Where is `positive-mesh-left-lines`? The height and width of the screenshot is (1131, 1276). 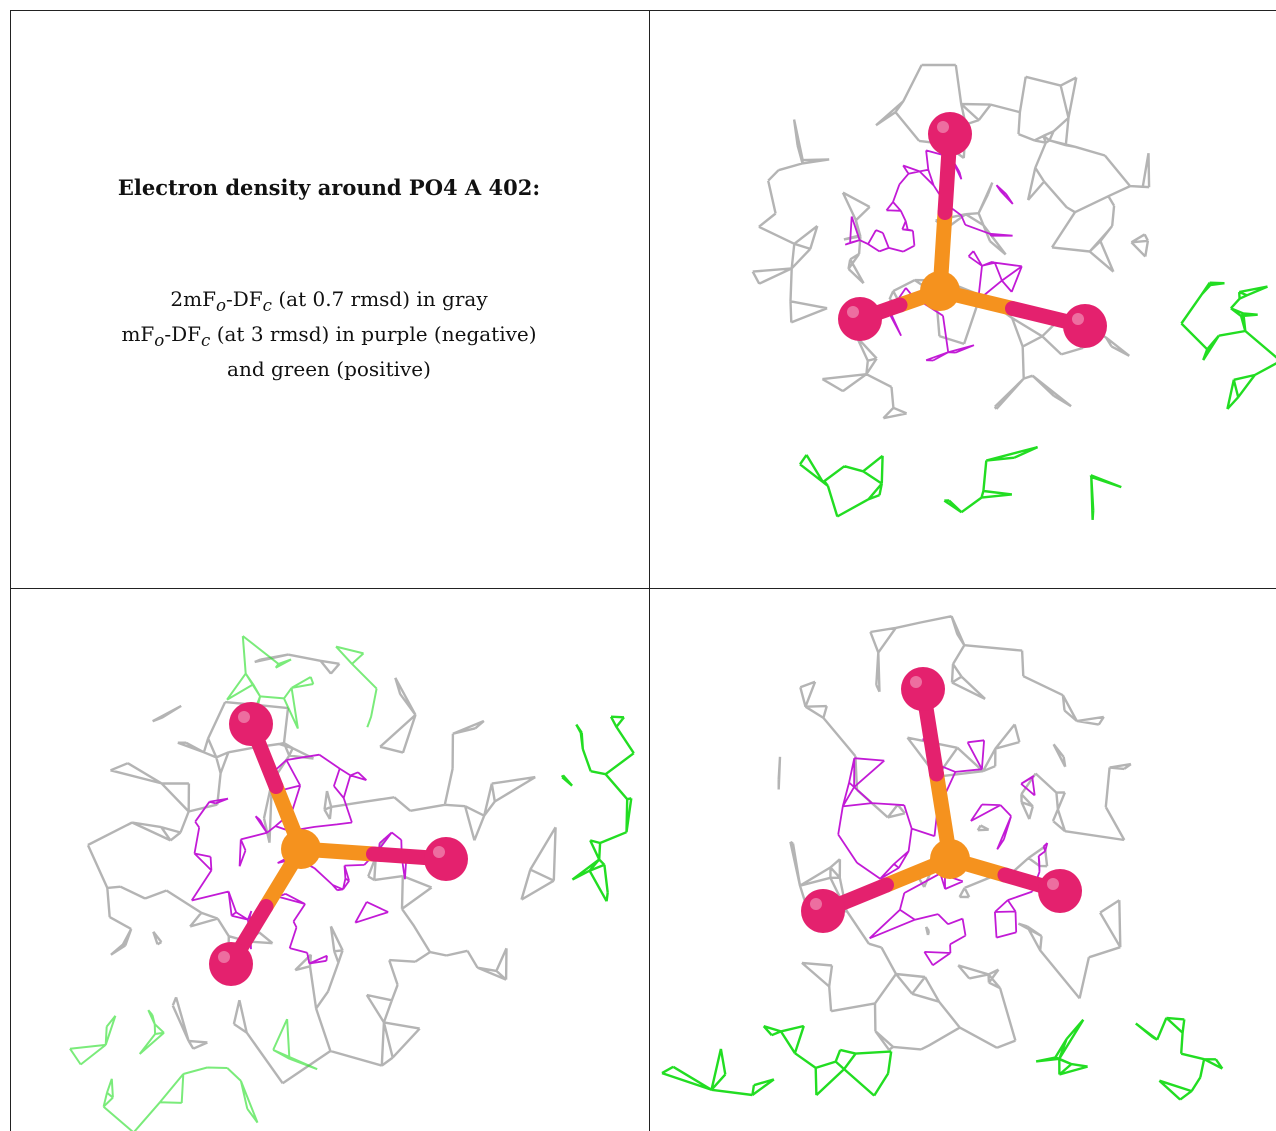 positive-mesh-left-lines is located at coordinates (777, 1060).